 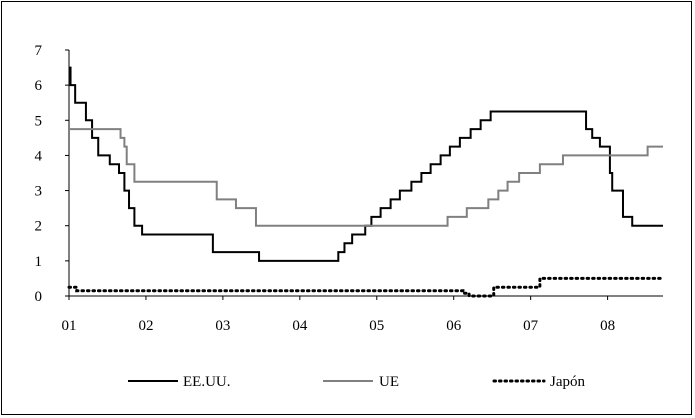 What do you see at coordinates (145, 326) in the screenshot?
I see `x-tick-label: 02` at bounding box center [145, 326].